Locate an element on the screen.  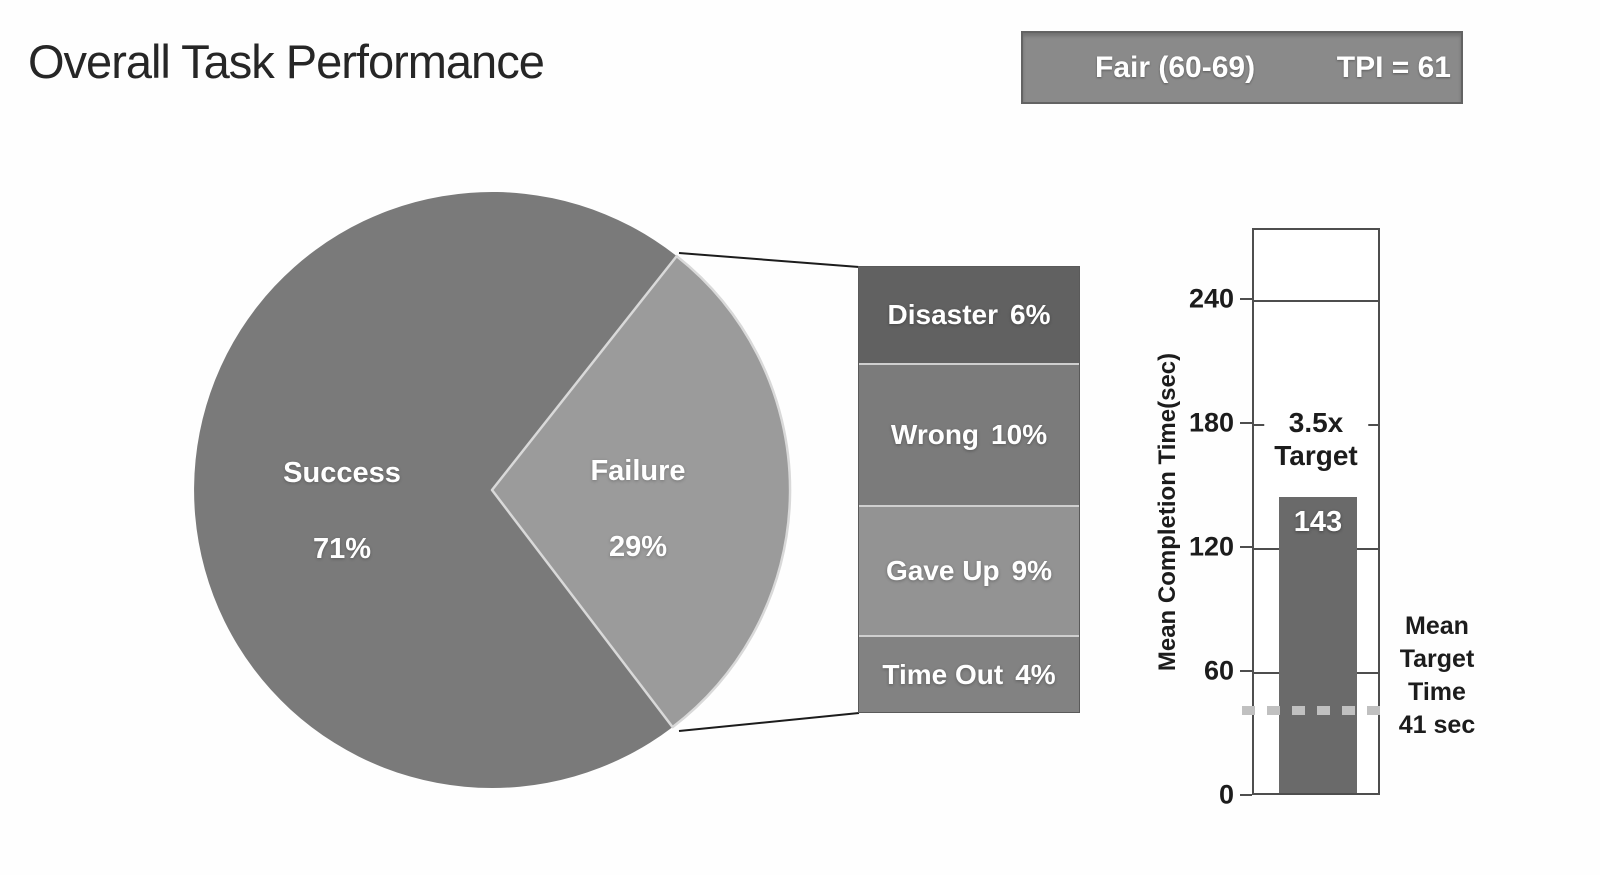
segment-label: Wrong is located at coordinates (935, 434).